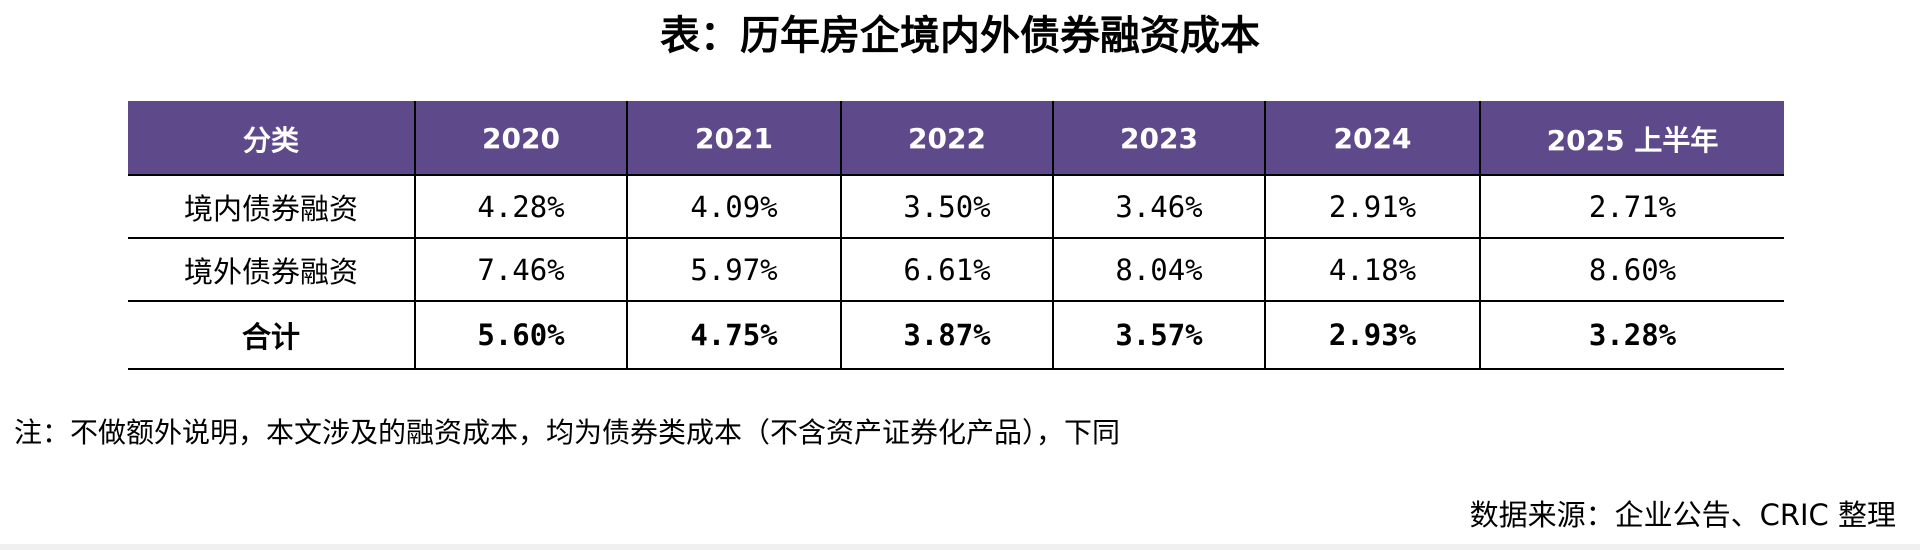 The width and height of the screenshot is (1920, 550). Describe the element at coordinates (1372, 206) in the screenshot. I see `table-cell: 2.91%` at that location.